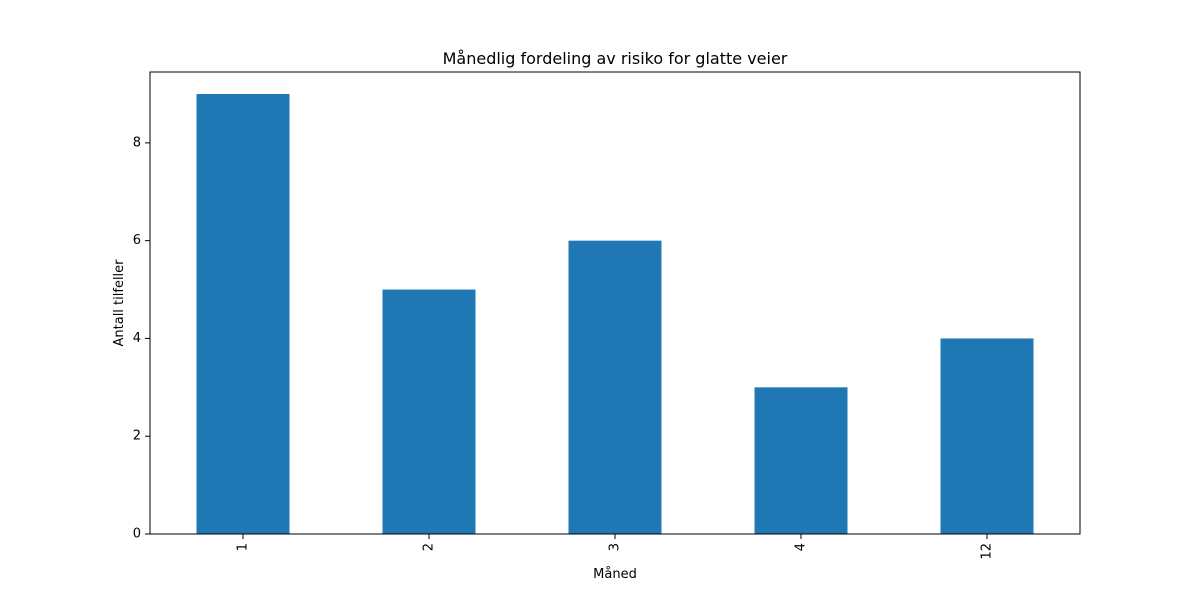  I want to click on y-axis: 0 2 4 6 8, so click(141, 338).